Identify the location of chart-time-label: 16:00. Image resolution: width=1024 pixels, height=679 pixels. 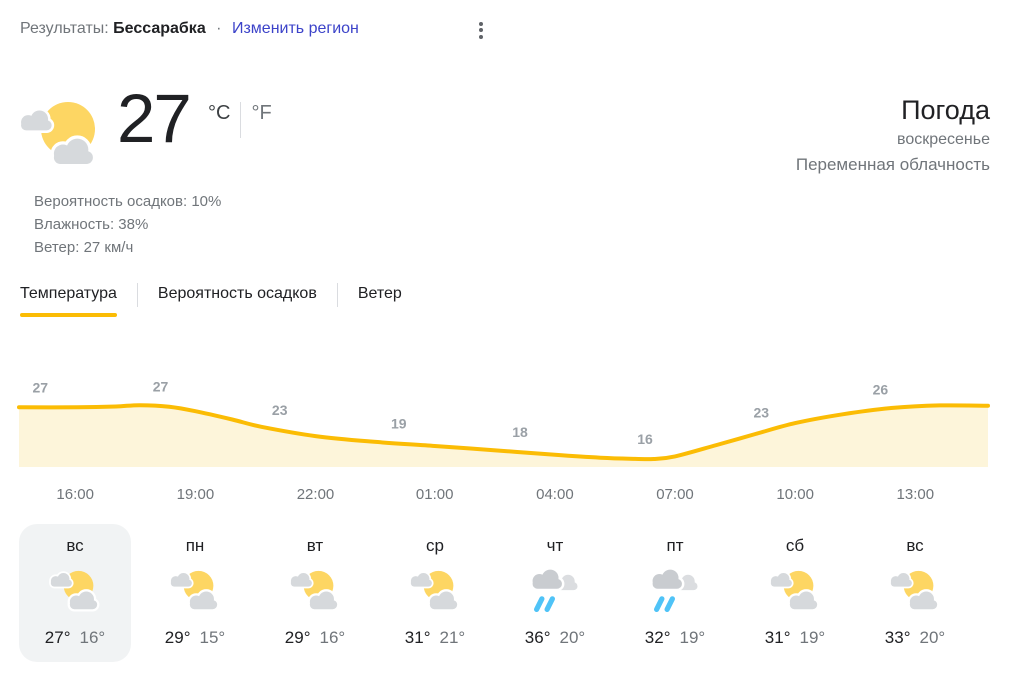
(75, 494).